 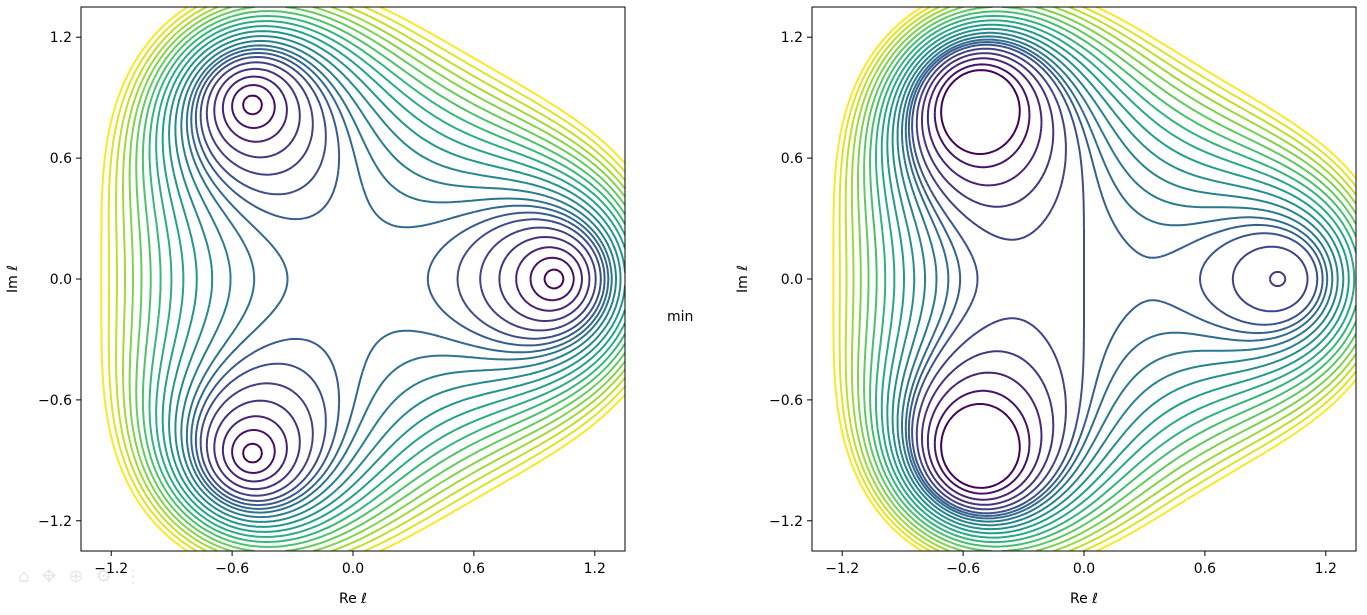 What do you see at coordinates (24, 576) in the screenshot?
I see `home-icon: ⌂` at bounding box center [24, 576].